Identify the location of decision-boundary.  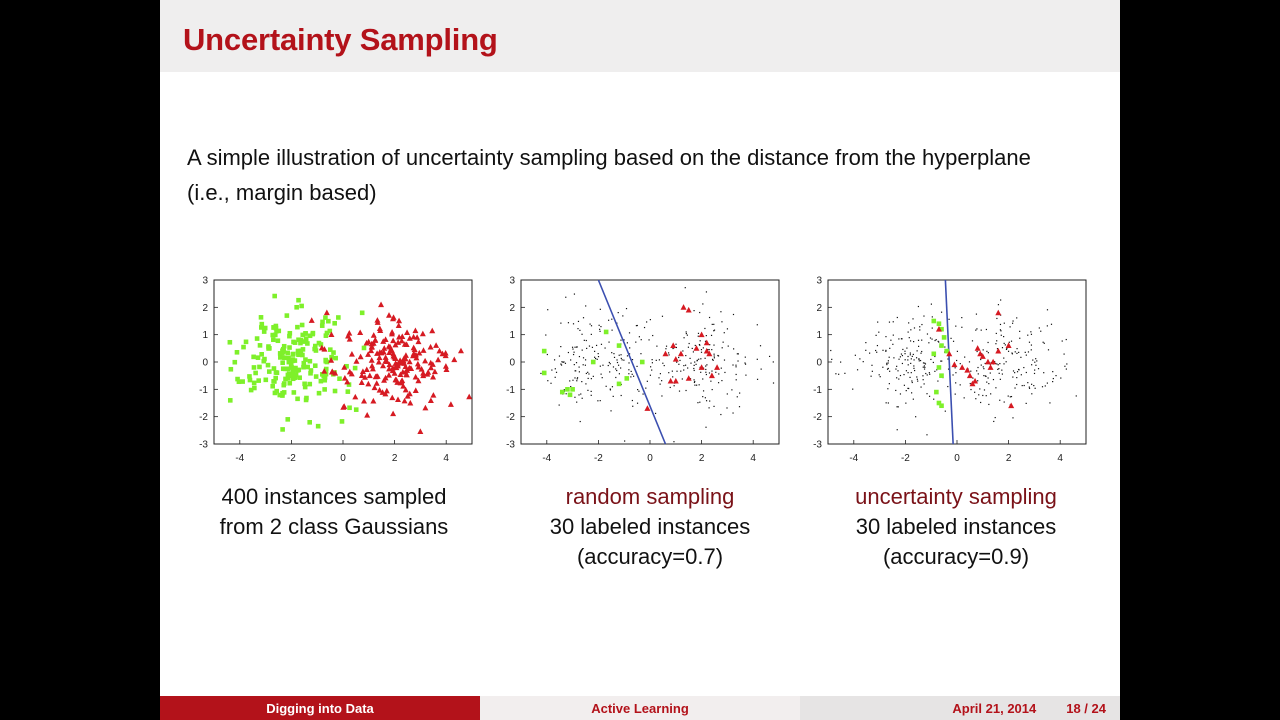
(949, 362).